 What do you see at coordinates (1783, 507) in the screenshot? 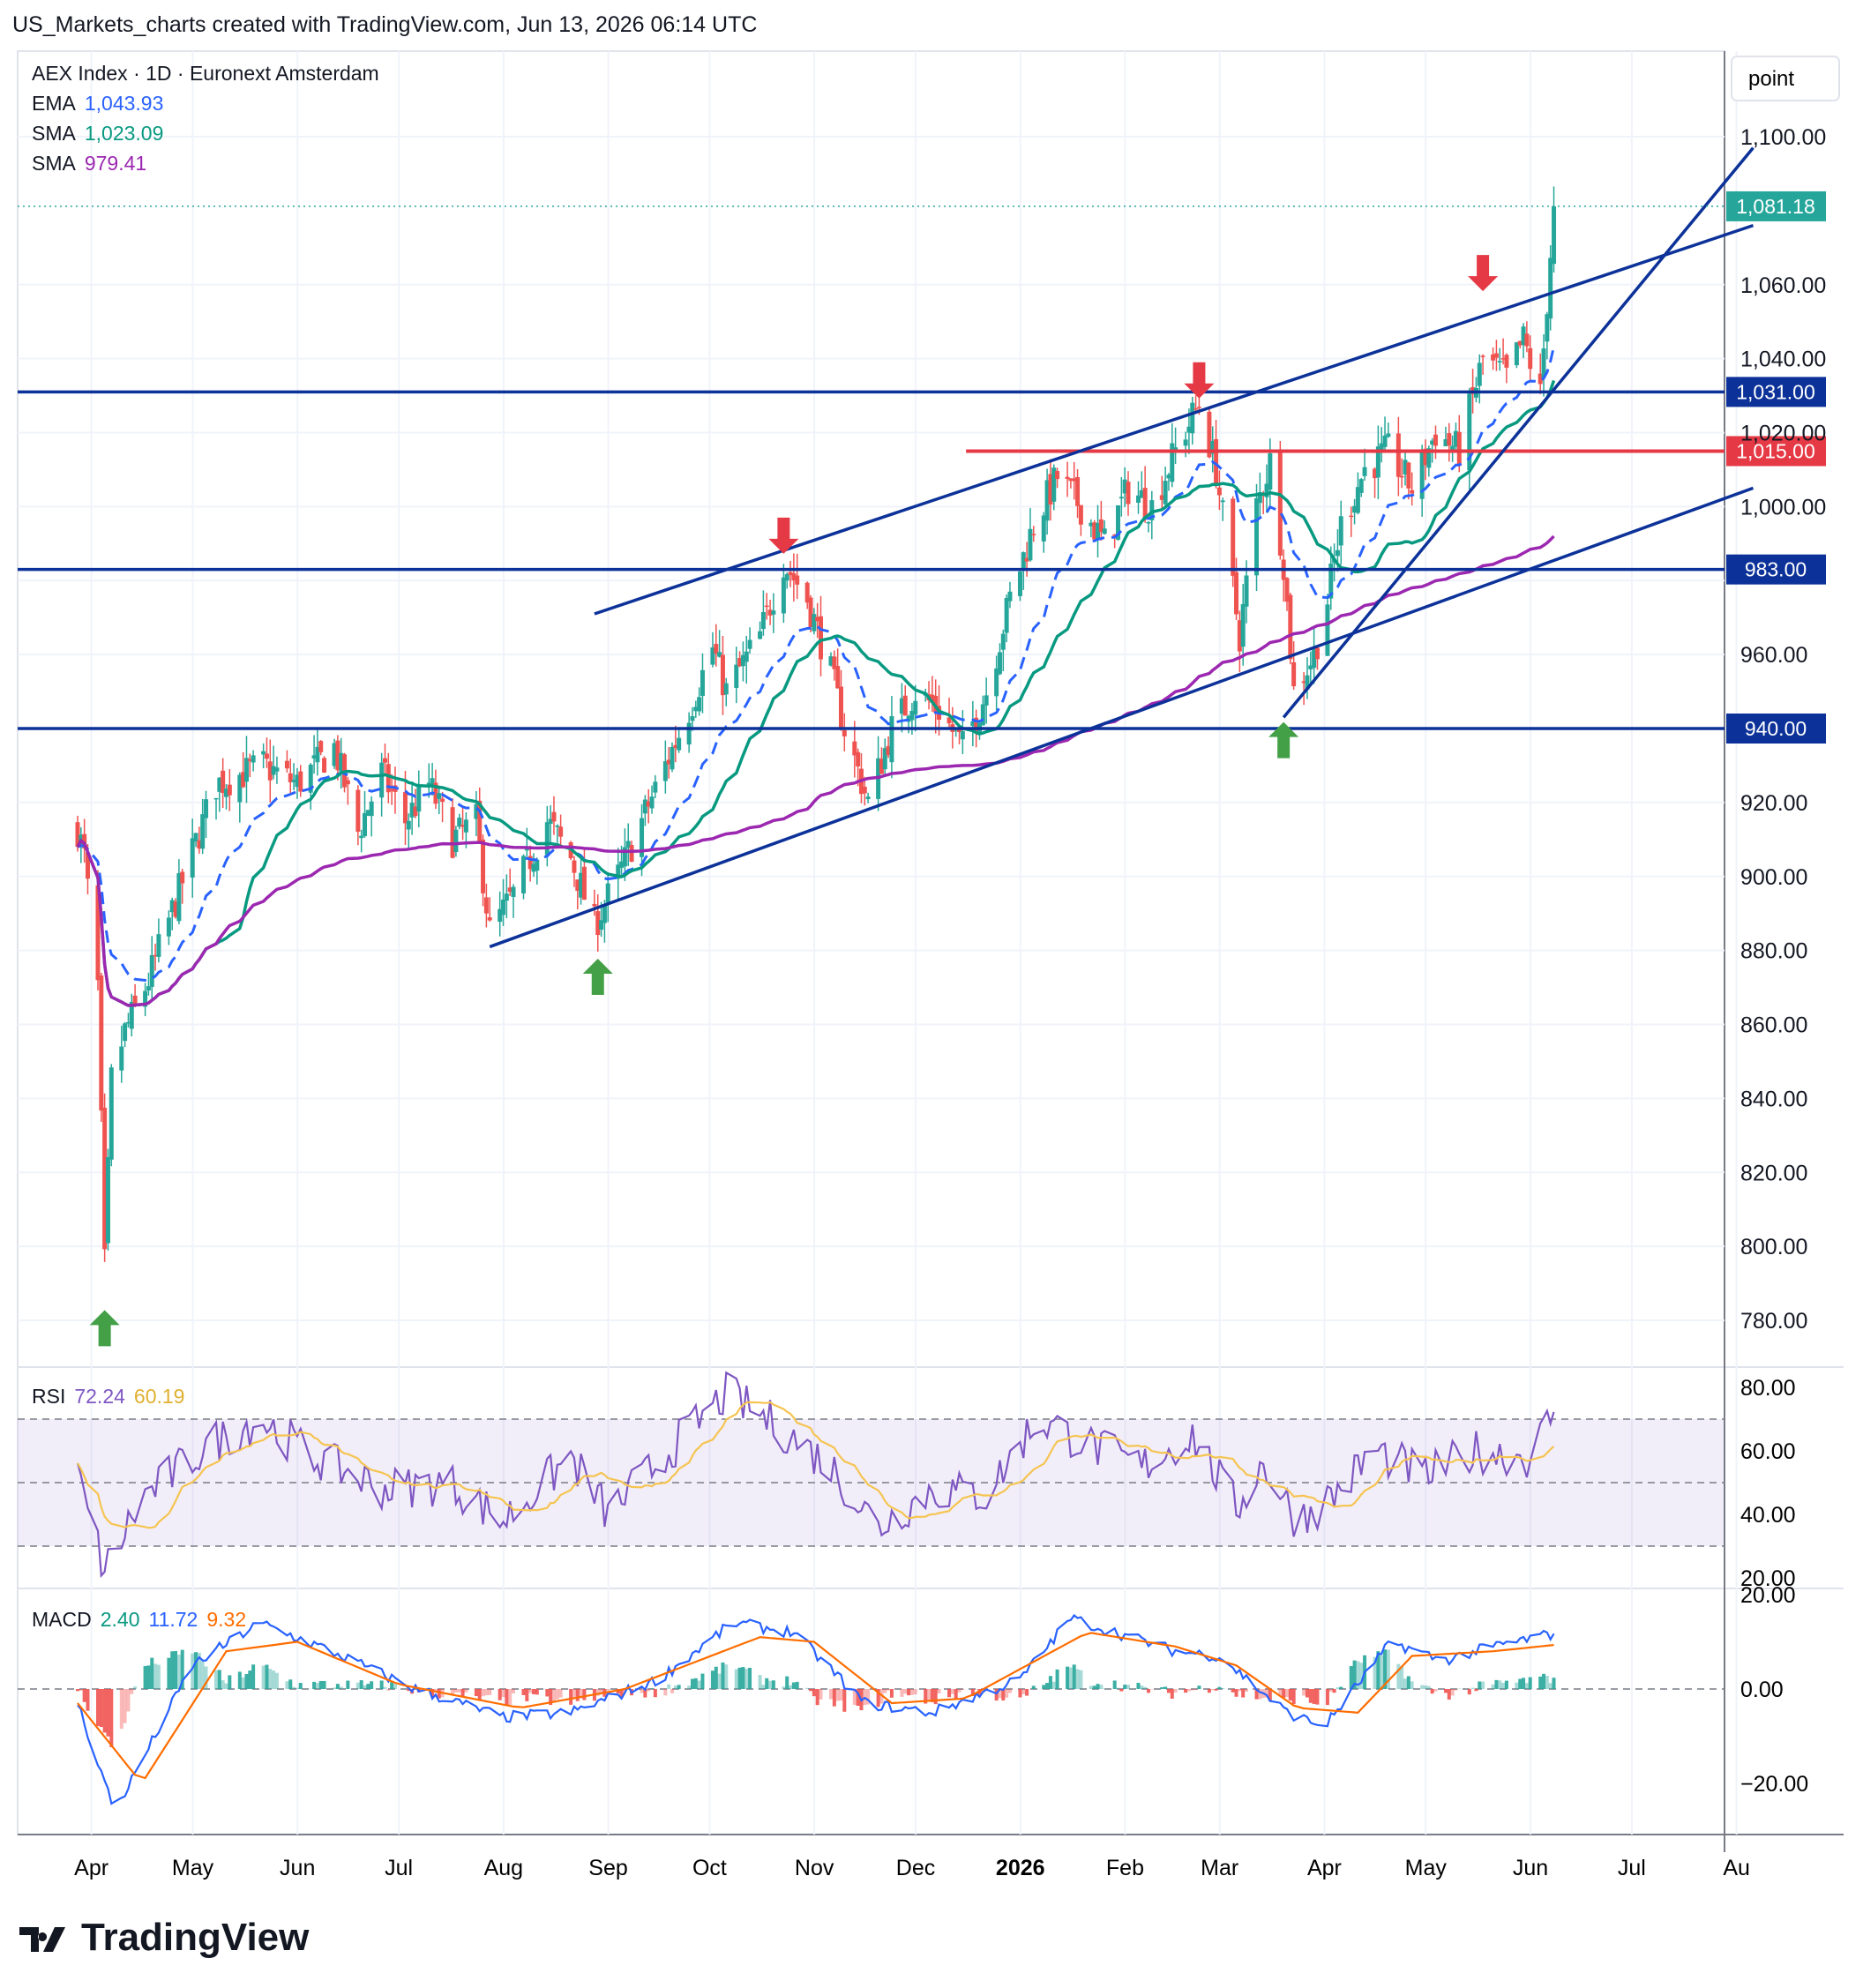
I see `price-tick-label: 1,000.00` at bounding box center [1783, 507].